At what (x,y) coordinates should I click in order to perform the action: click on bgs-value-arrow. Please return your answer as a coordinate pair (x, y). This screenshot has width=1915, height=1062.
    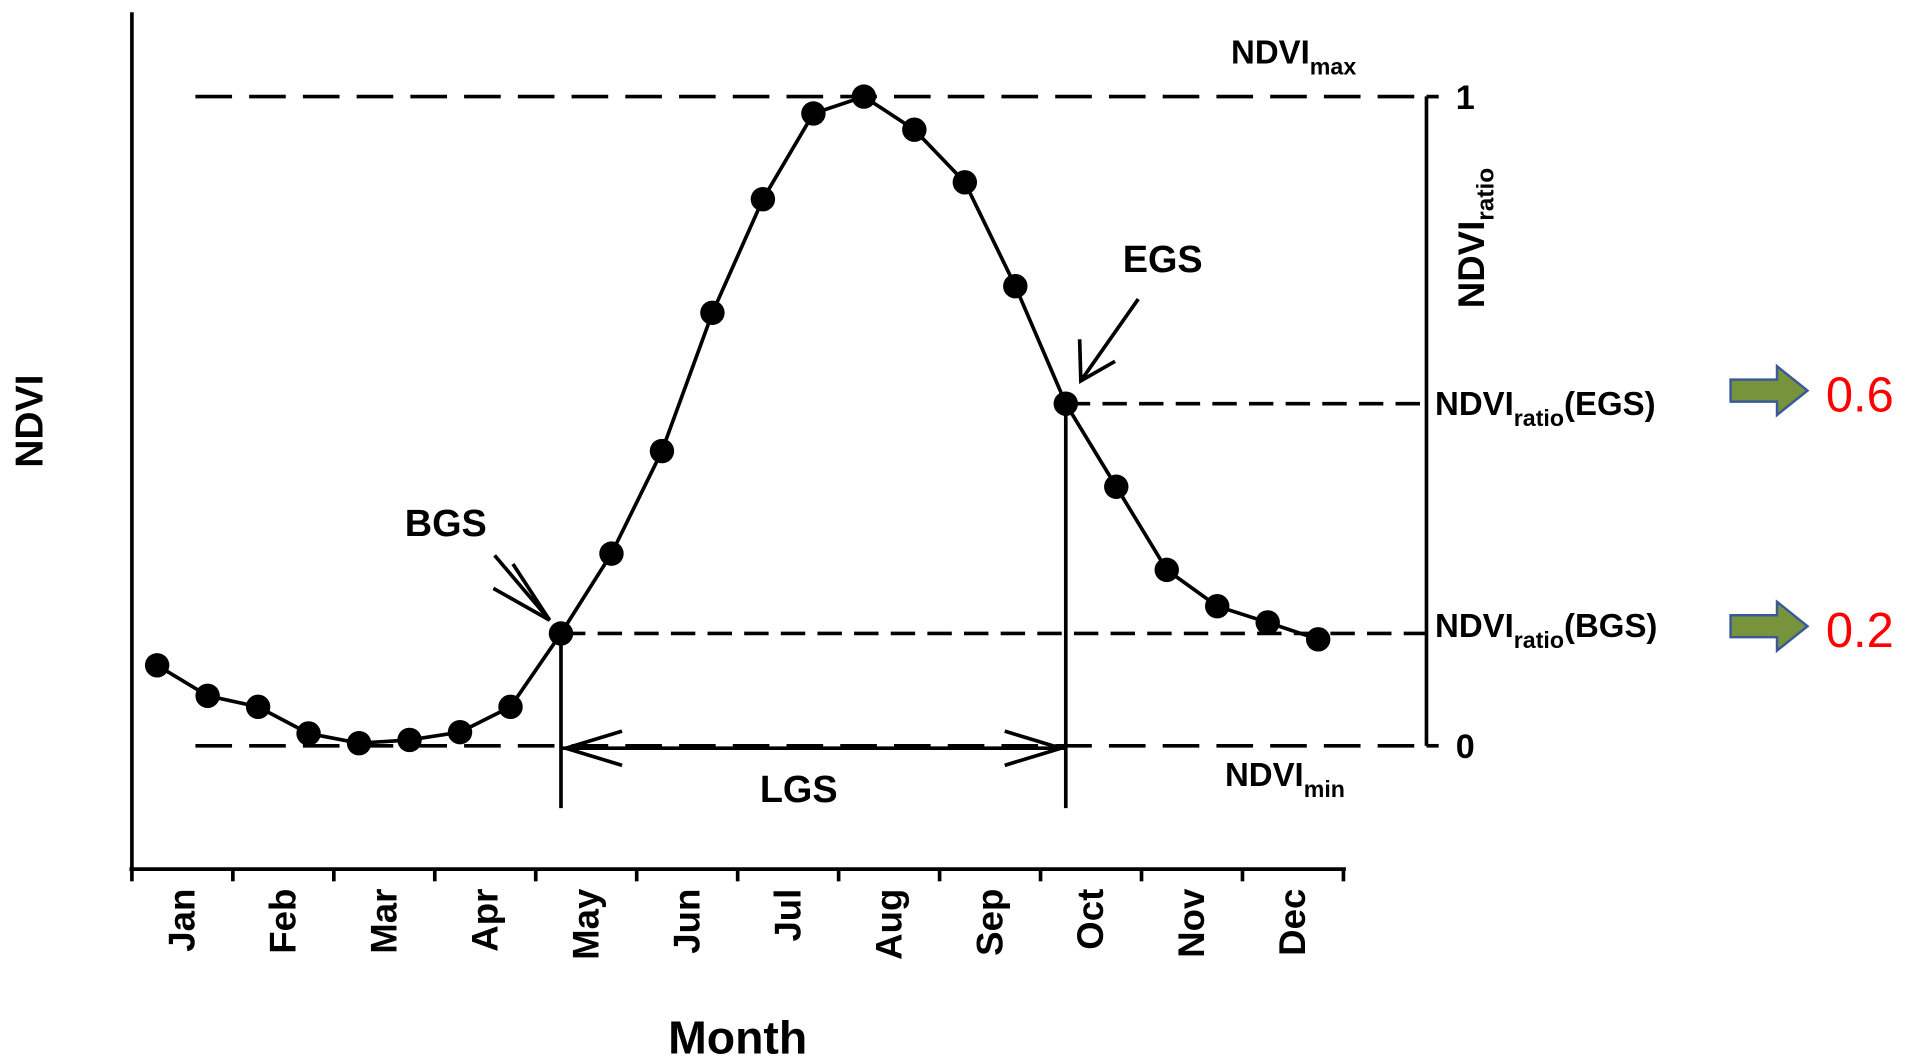
    Looking at the image, I should click on (1769, 626).